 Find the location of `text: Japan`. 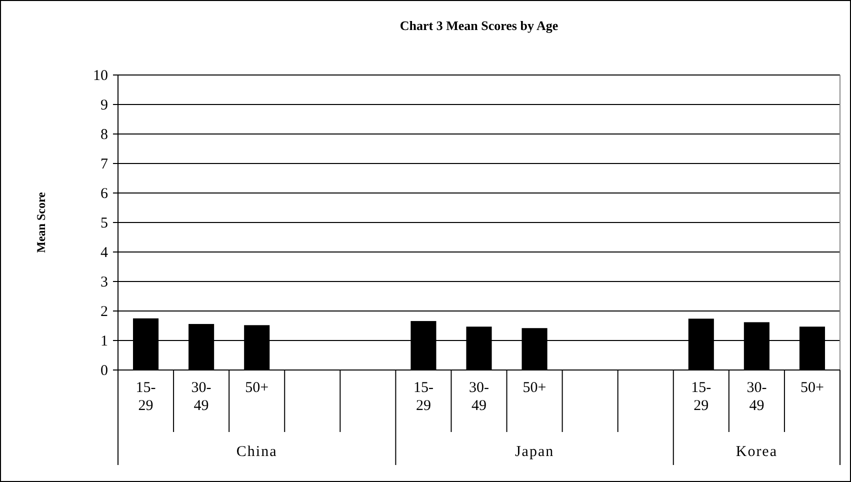

text: Japan is located at coordinates (534, 452).